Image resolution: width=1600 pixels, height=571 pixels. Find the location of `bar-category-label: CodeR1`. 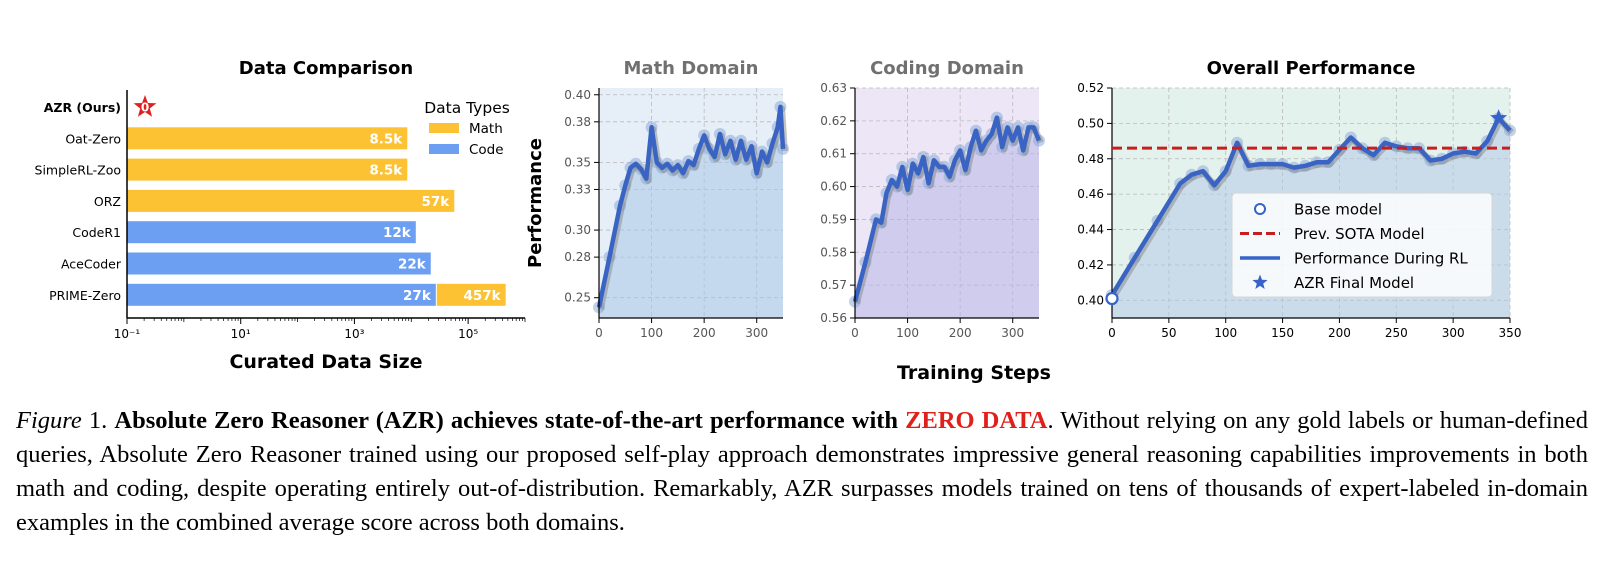

bar-category-label: CodeR1 is located at coordinates (96, 232).